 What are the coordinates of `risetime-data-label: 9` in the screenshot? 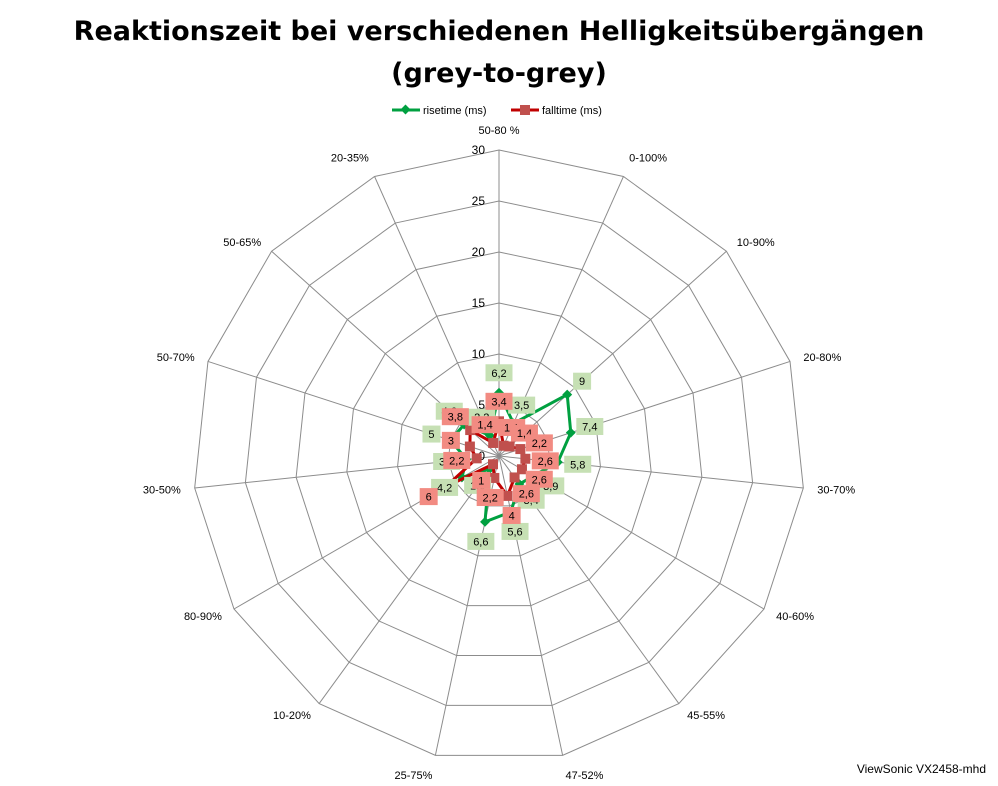 It's located at (582, 381).